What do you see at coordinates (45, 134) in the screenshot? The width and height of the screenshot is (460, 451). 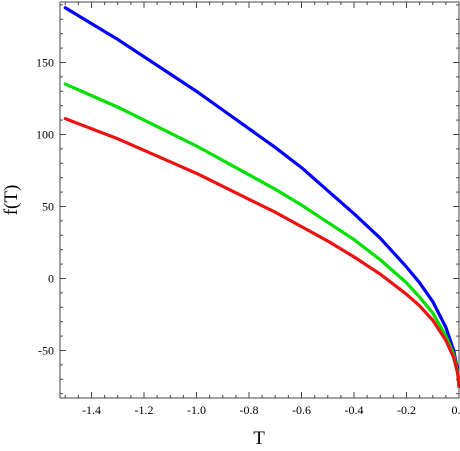 I see `y-tick-label: 100` at bounding box center [45, 134].